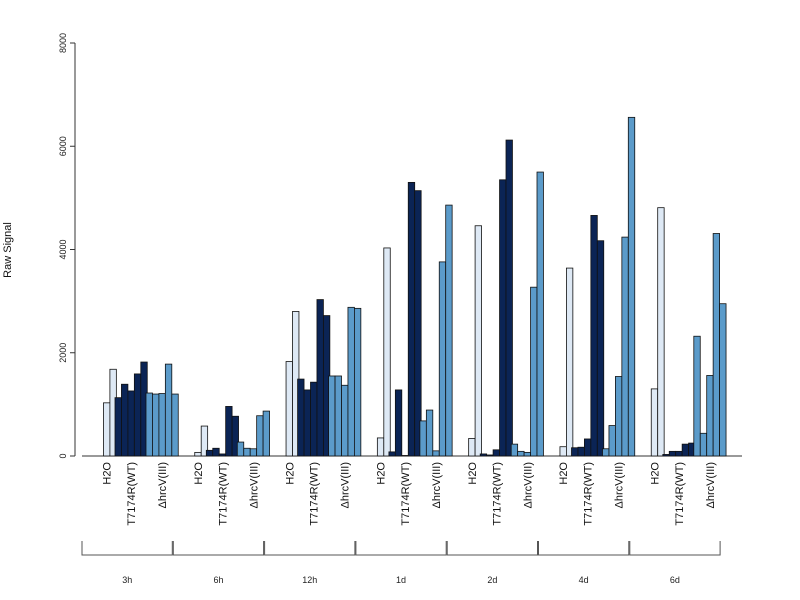  What do you see at coordinates (492, 580) in the screenshot?
I see `timepoint-label: 2d` at bounding box center [492, 580].